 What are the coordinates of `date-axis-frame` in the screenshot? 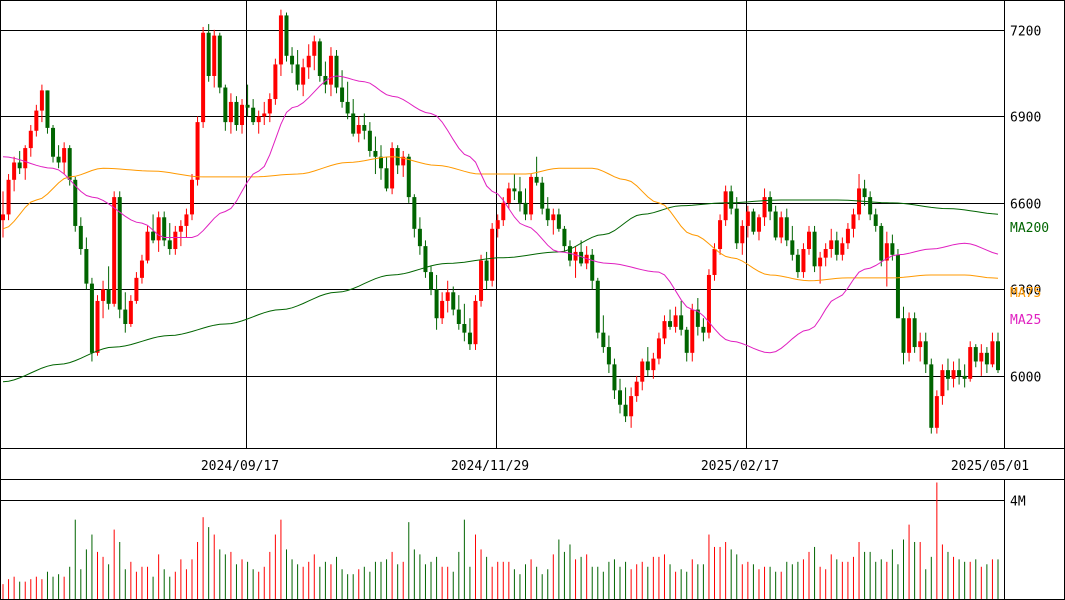 It's located at (532, 464).